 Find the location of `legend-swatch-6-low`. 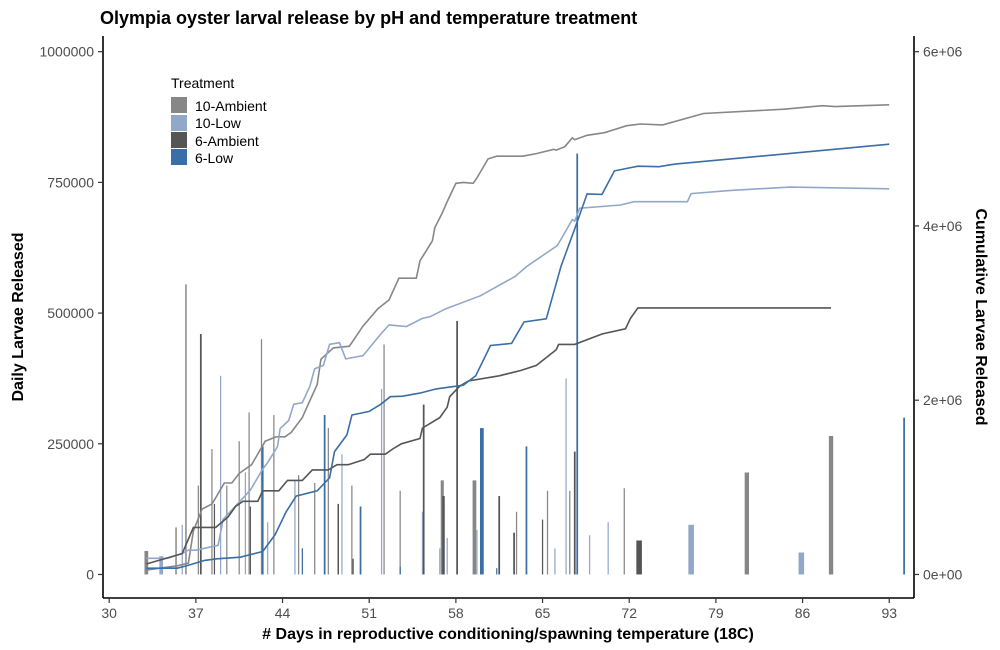

legend-swatch-6-low is located at coordinates (179, 157).